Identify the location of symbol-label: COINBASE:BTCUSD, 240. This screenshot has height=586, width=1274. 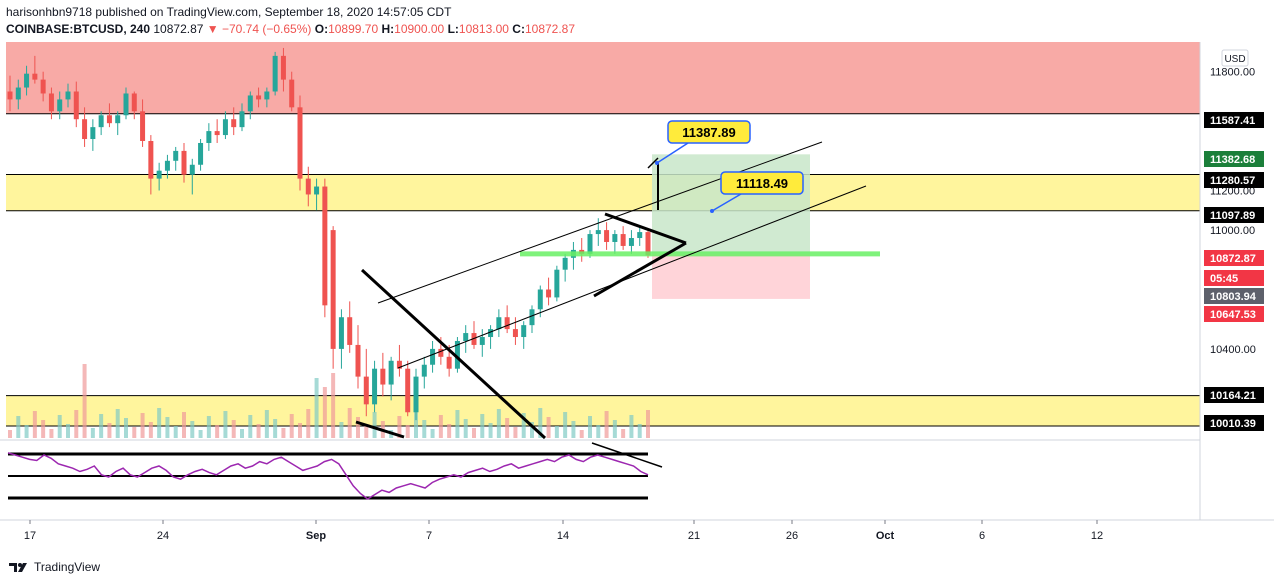
(78, 29).